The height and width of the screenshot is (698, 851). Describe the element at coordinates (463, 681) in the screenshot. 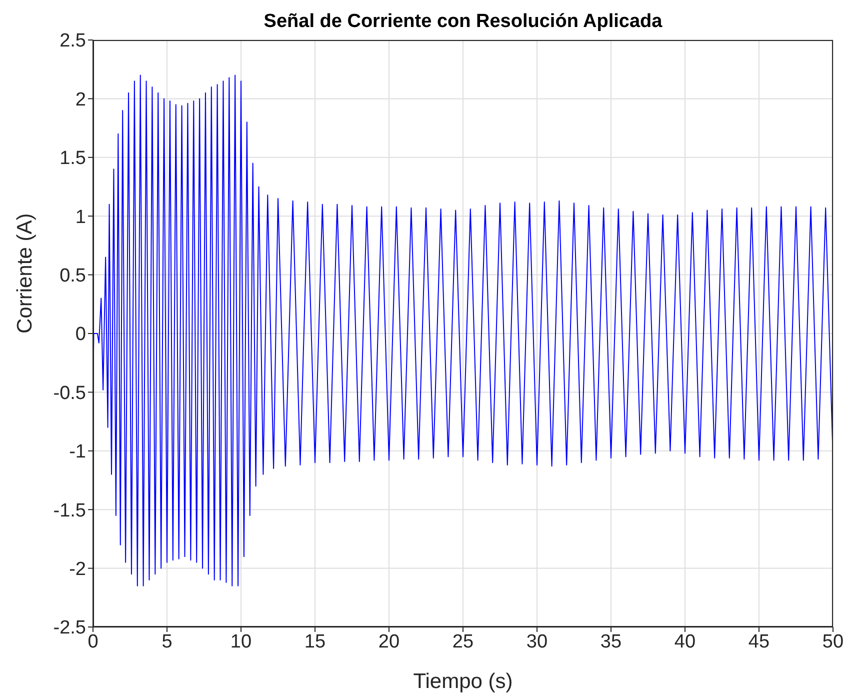

I see `x-axis-title: Tiempo (s)` at that location.